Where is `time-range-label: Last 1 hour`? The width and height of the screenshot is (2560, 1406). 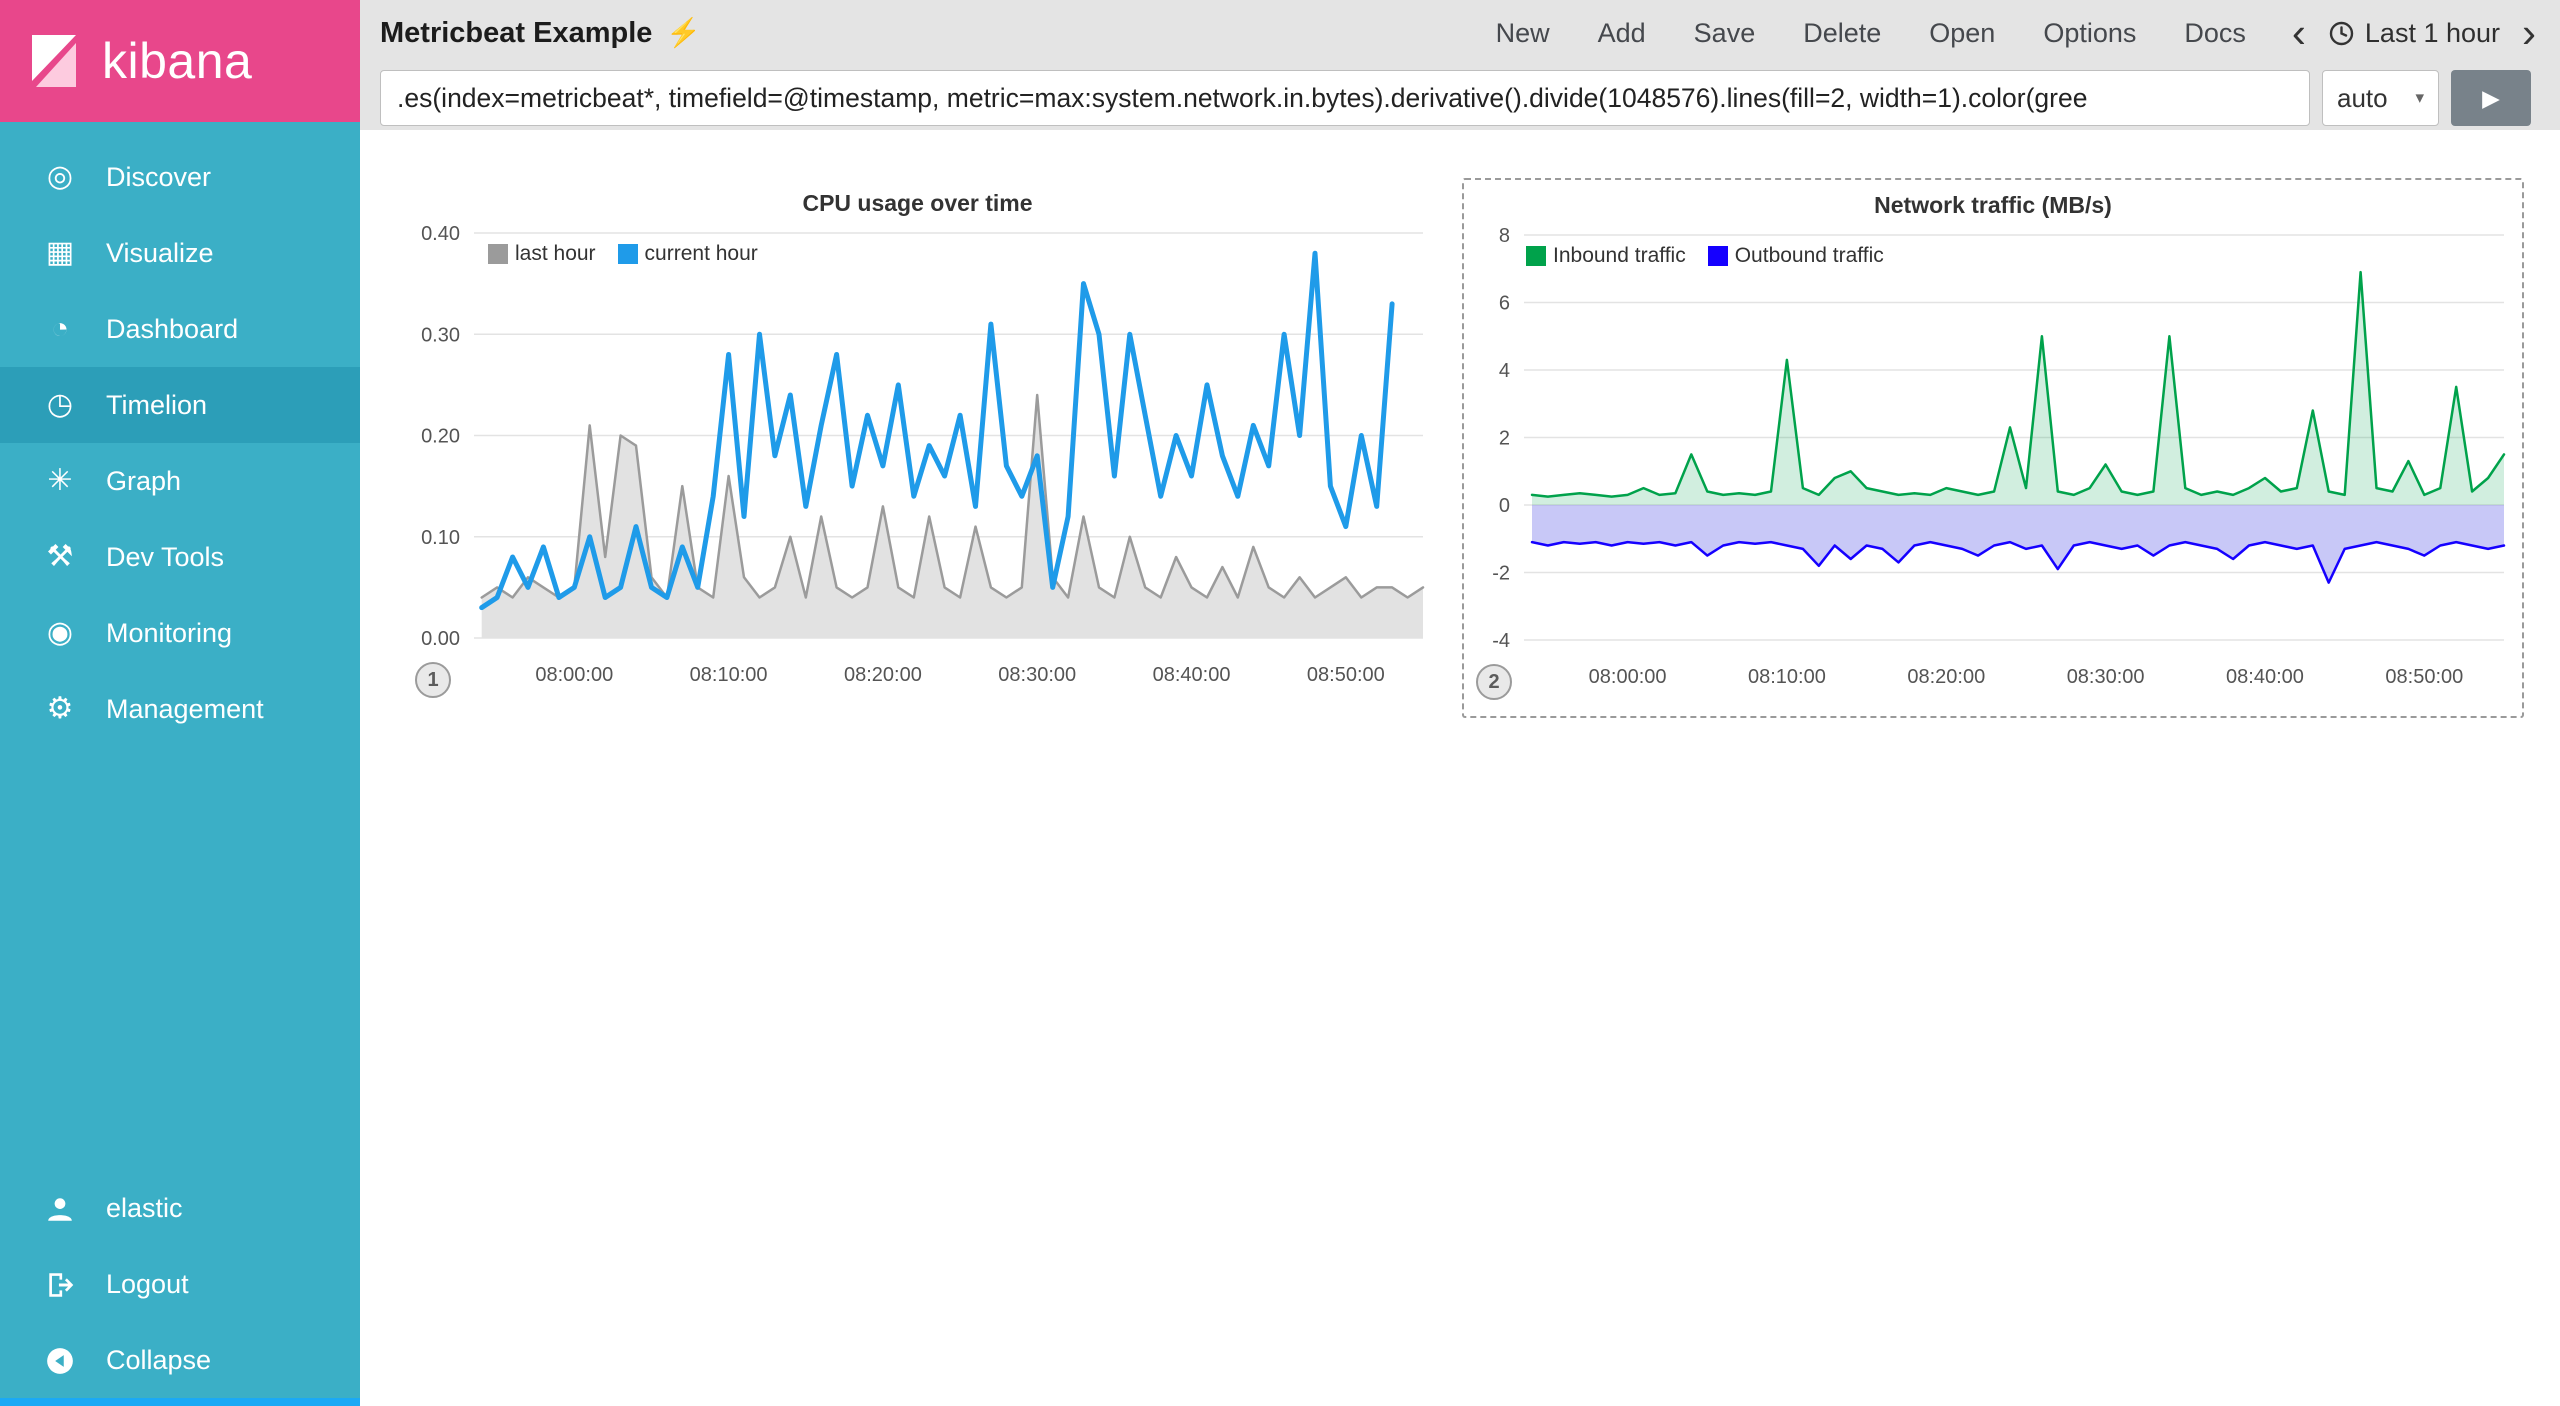
time-range-label: Last 1 hour is located at coordinates (2432, 32).